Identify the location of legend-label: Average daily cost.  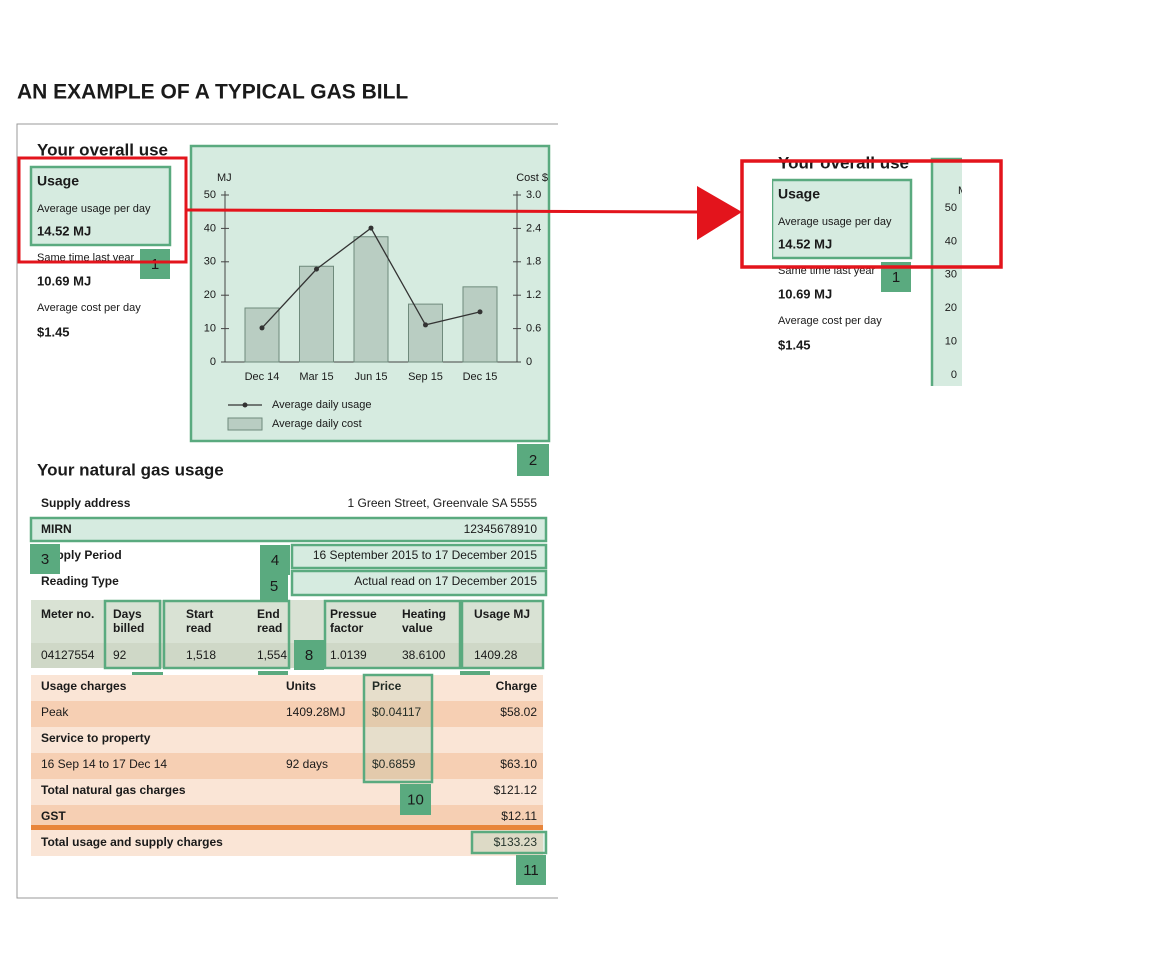
(317, 424).